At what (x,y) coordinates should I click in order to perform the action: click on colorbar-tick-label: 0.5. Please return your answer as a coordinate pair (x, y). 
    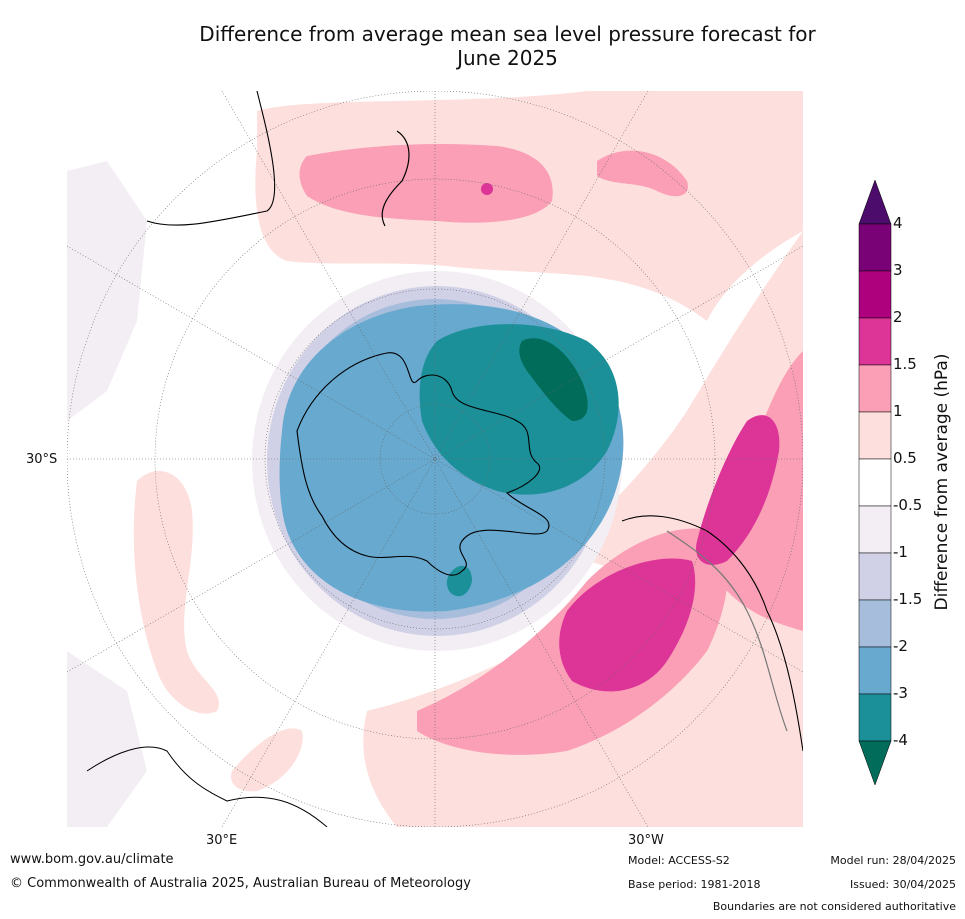
    Looking at the image, I should click on (905, 458).